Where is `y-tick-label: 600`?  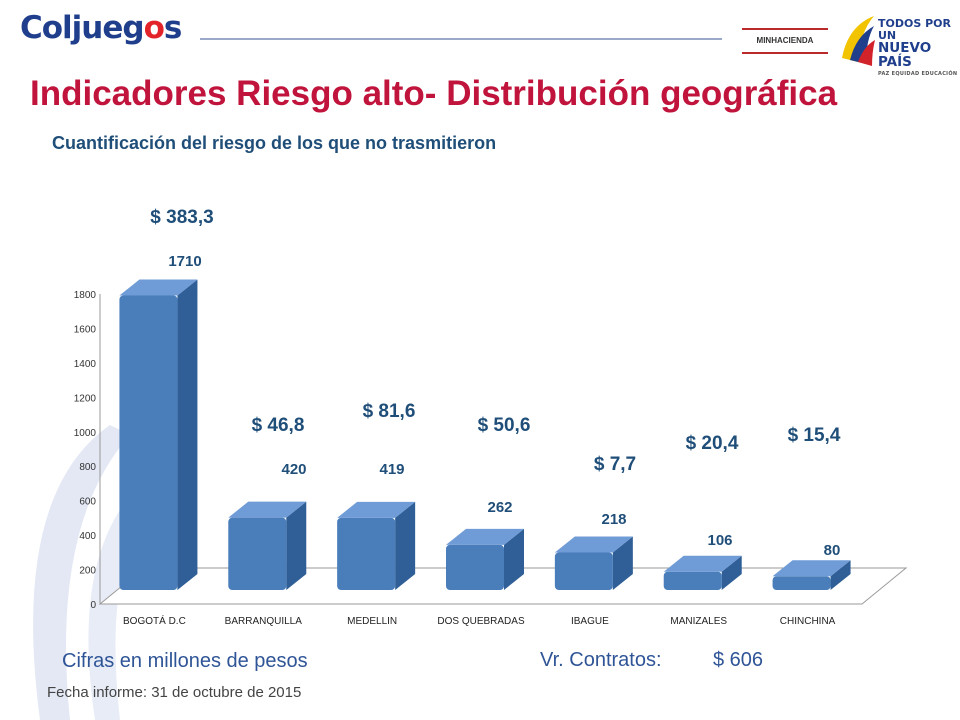
y-tick-label: 600 is located at coordinates (87, 502).